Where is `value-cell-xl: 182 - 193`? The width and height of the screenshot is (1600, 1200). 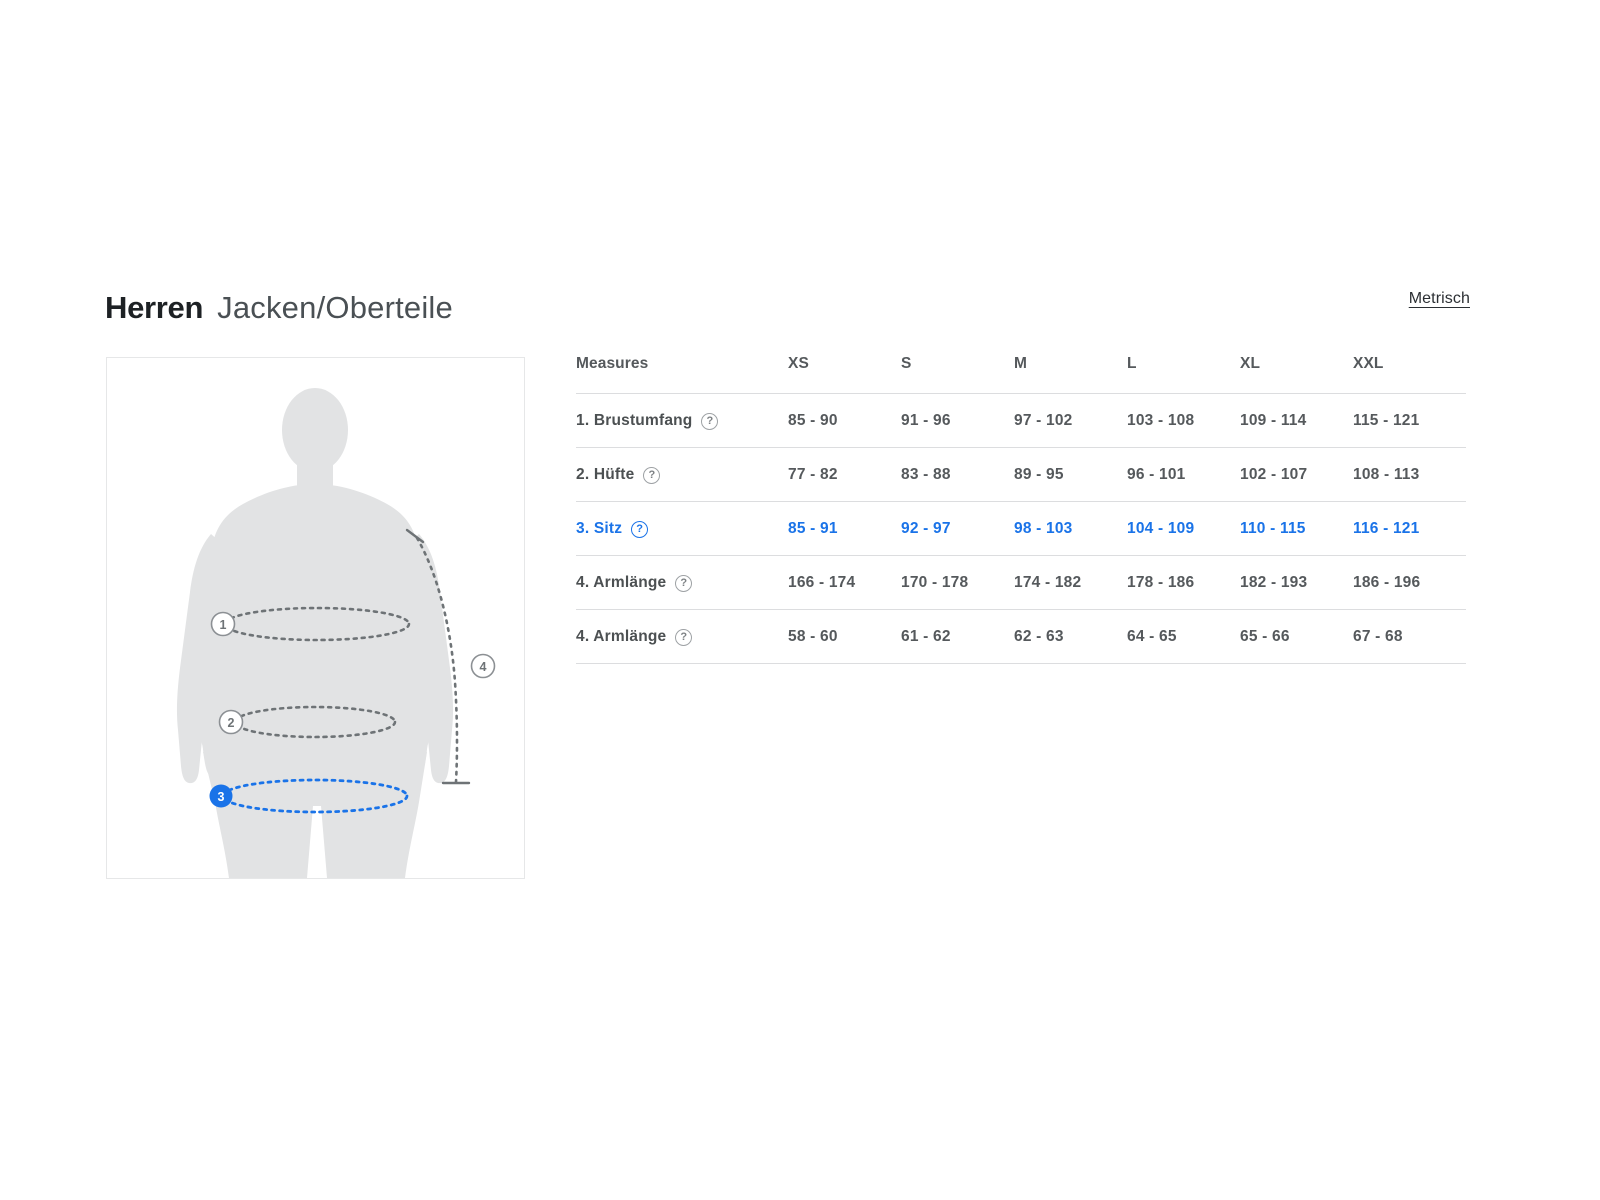 value-cell-xl: 182 - 193 is located at coordinates (1274, 582).